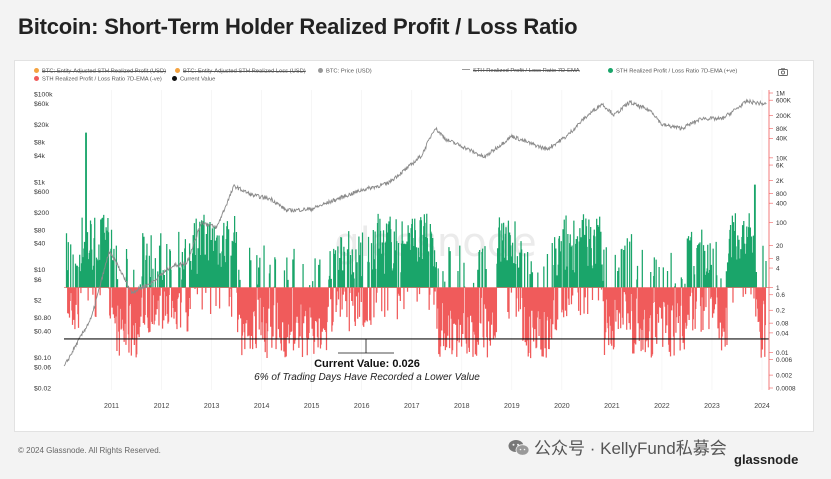  What do you see at coordinates (367, 364) in the screenshot?
I see `current-value-label: Current Value: 0.026` at bounding box center [367, 364].